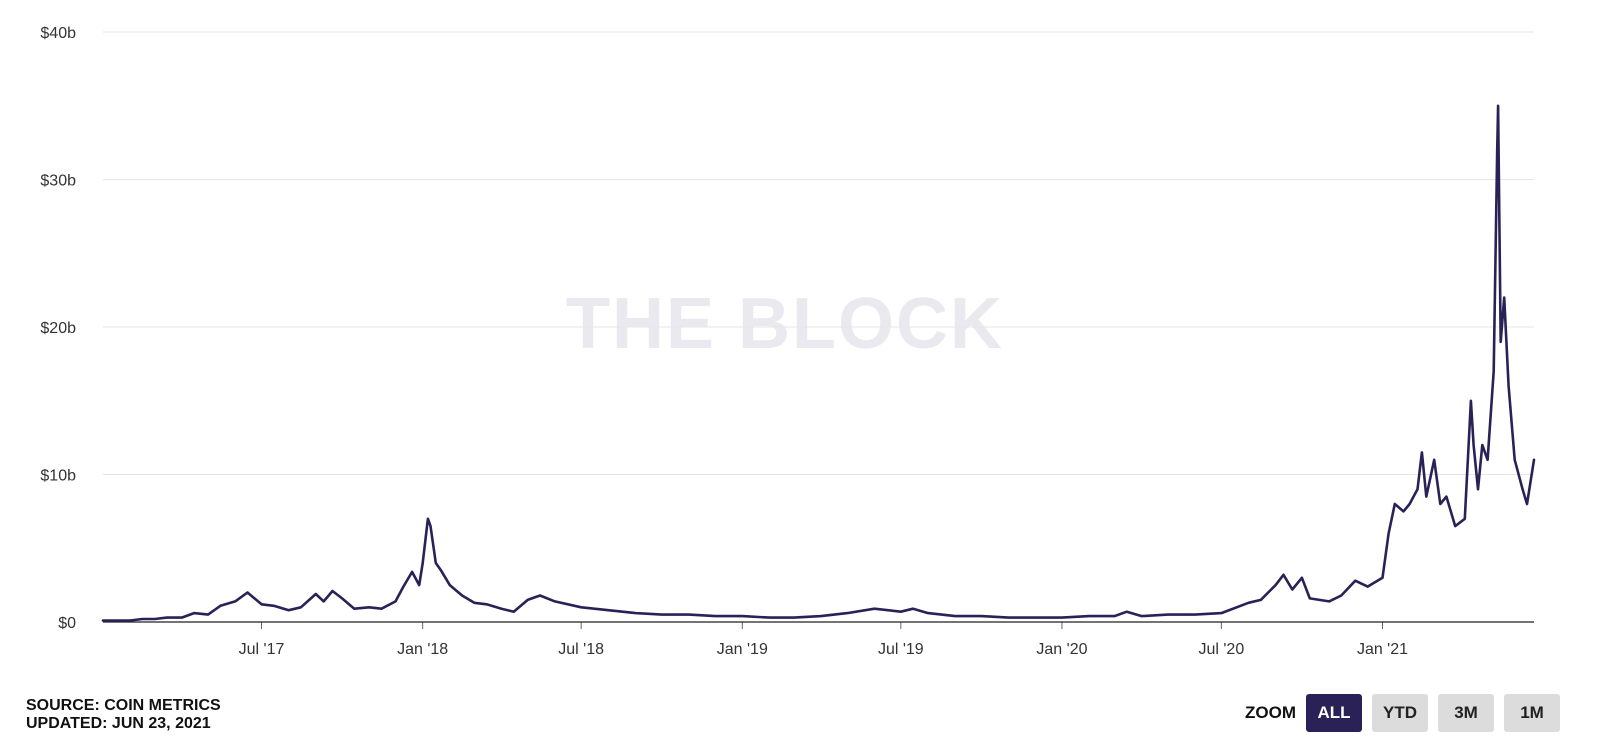 The image size is (1600, 750). What do you see at coordinates (58, 33) in the screenshot?
I see `y-tick-label: $40b` at bounding box center [58, 33].